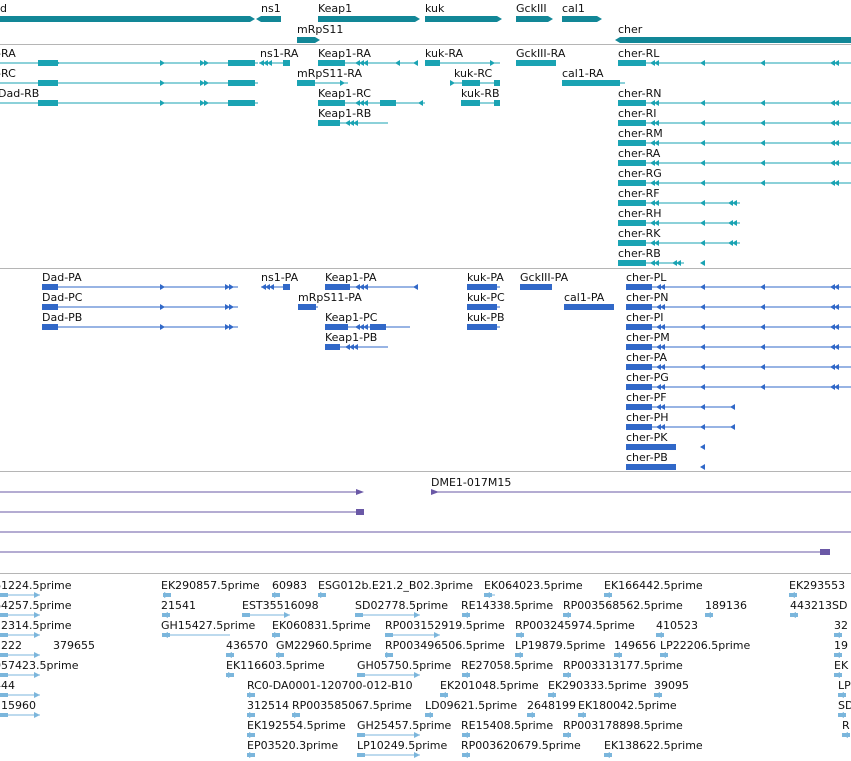 This screenshot has height=761, width=851. I want to click on est-label: 436570, so click(247, 645).